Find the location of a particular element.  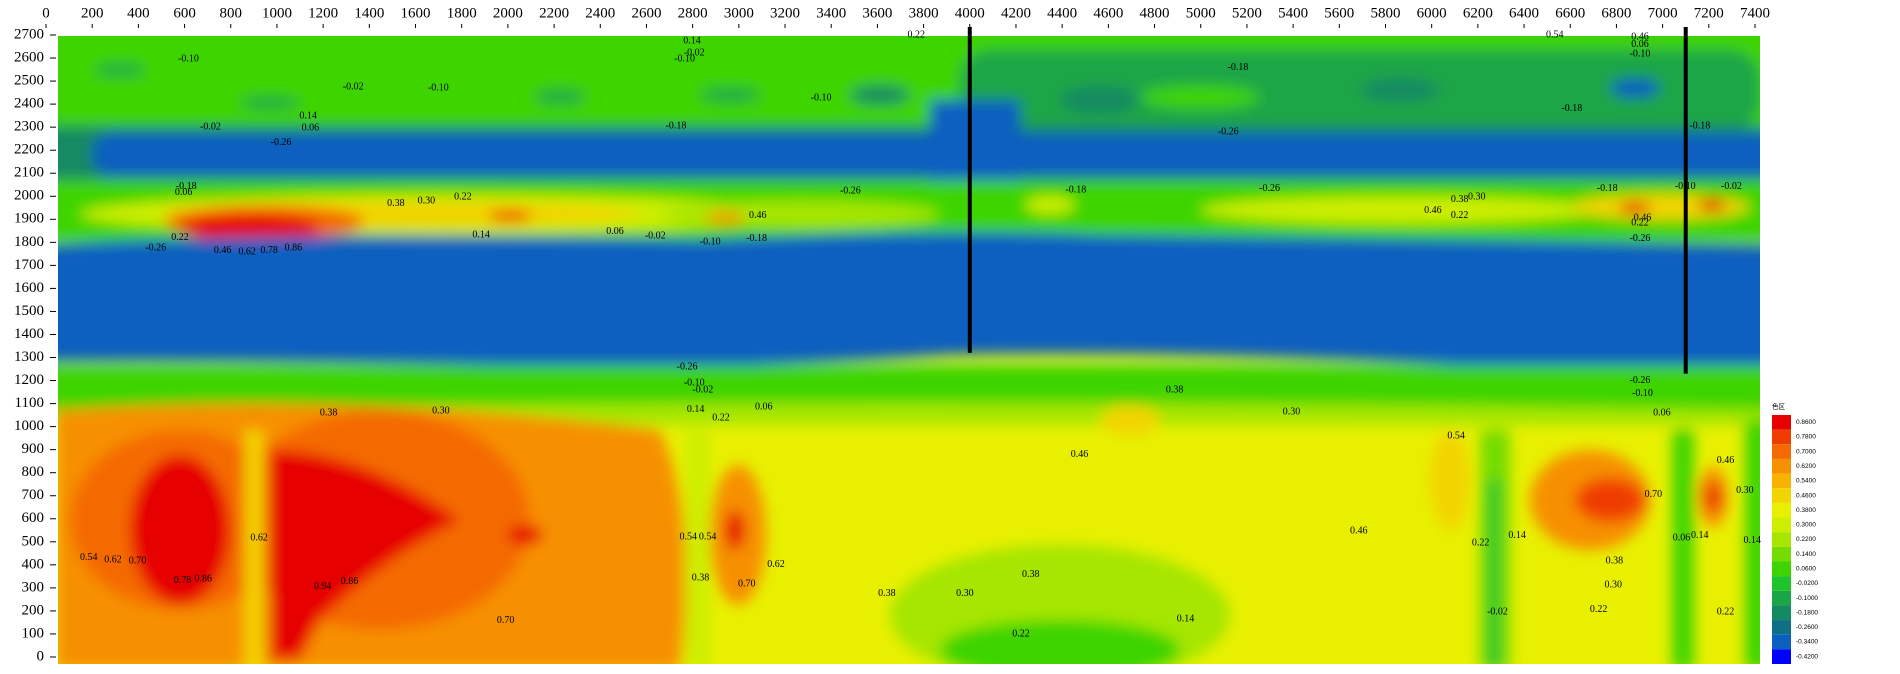

contour-label: 0.78 is located at coordinates (269, 250).